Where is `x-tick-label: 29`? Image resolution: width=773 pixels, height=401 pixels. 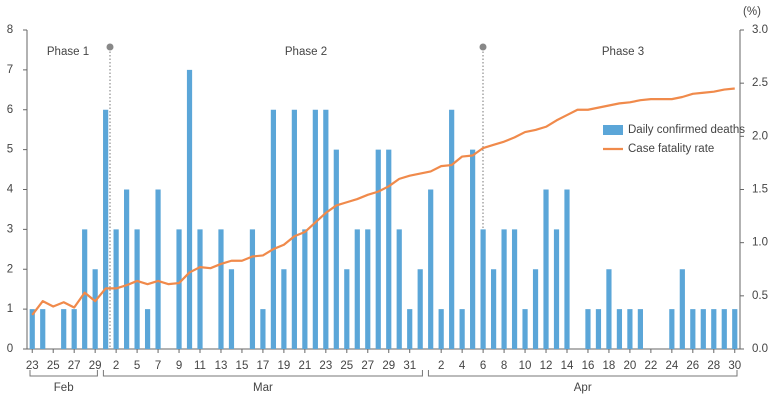
x-tick-label: 29 is located at coordinates (388, 366).